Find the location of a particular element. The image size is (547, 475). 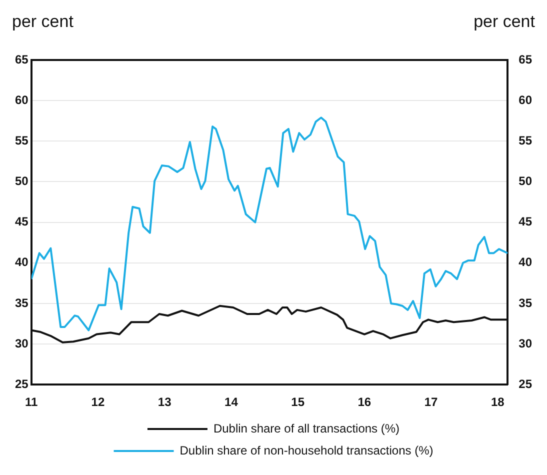

y-tick-label: 45 is located at coordinates (21, 221).